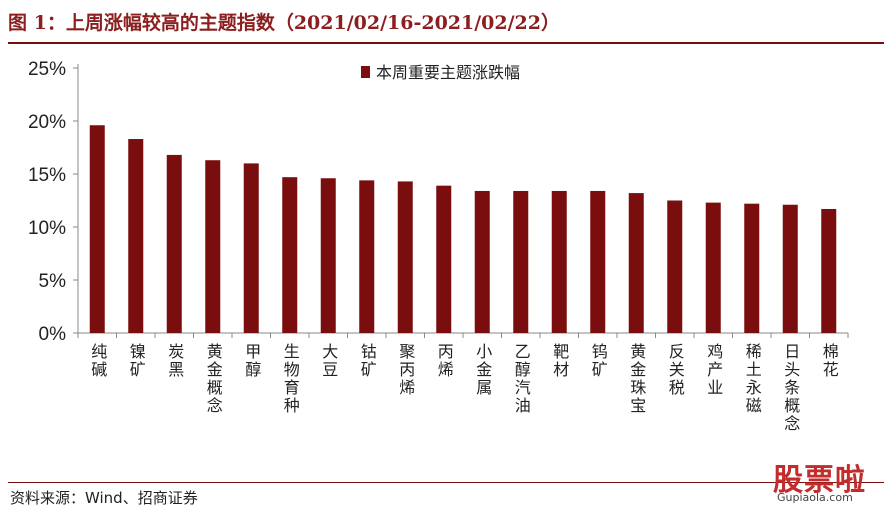 The width and height of the screenshot is (892, 513). What do you see at coordinates (819, 480) in the screenshot?
I see `watermark-logo: 股票啦` at bounding box center [819, 480].